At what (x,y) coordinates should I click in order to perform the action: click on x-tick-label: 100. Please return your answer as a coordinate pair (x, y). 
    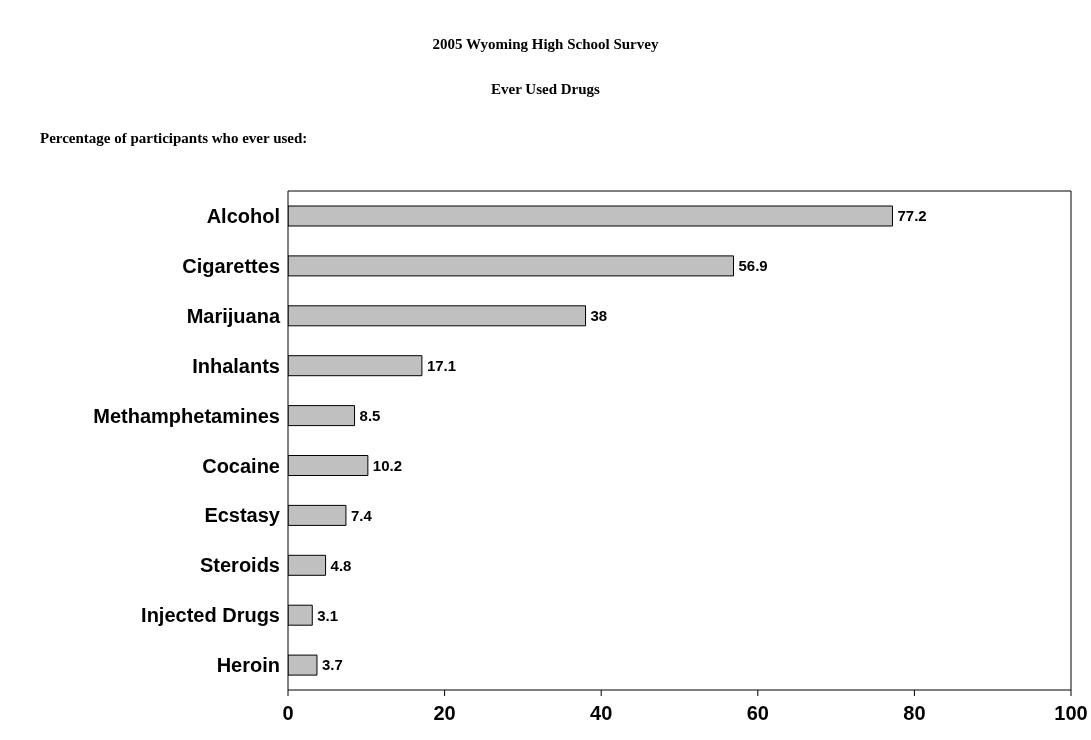
    Looking at the image, I should click on (1071, 713).